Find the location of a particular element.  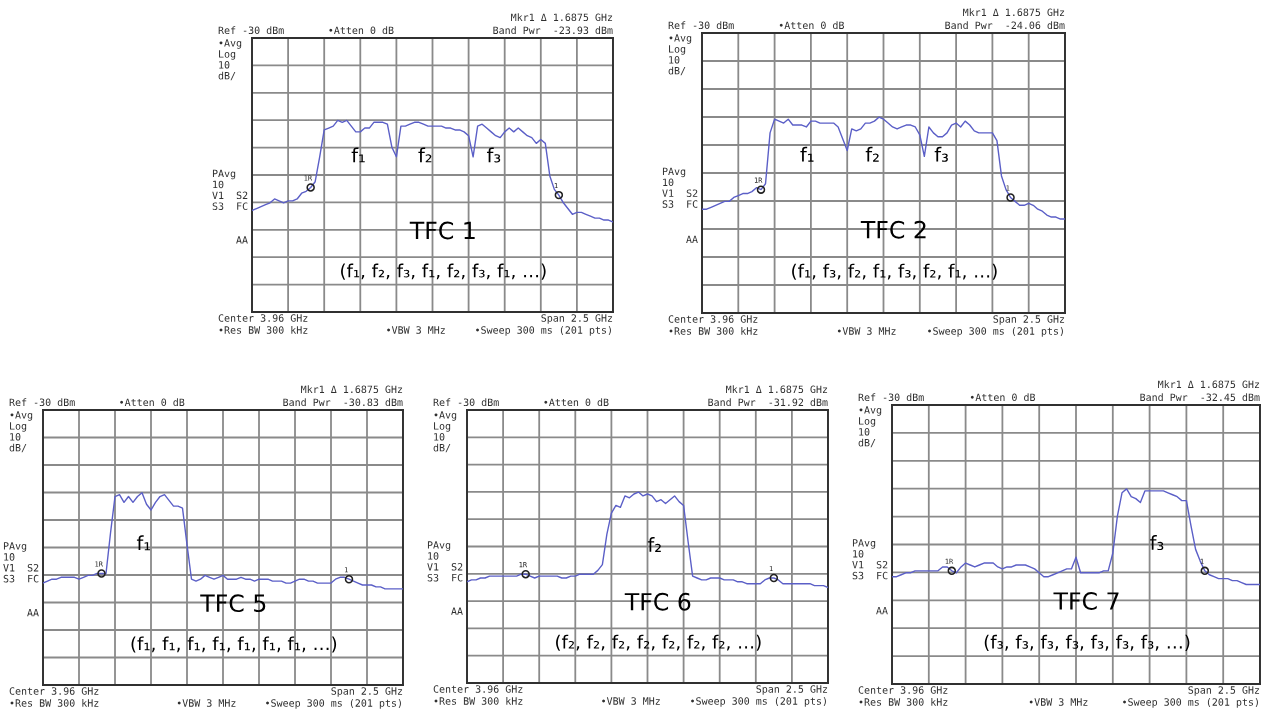

text: (f₃, f₃, f₃, f₃, f₃, f₃, f₃, …) is located at coordinates (1087, 642).